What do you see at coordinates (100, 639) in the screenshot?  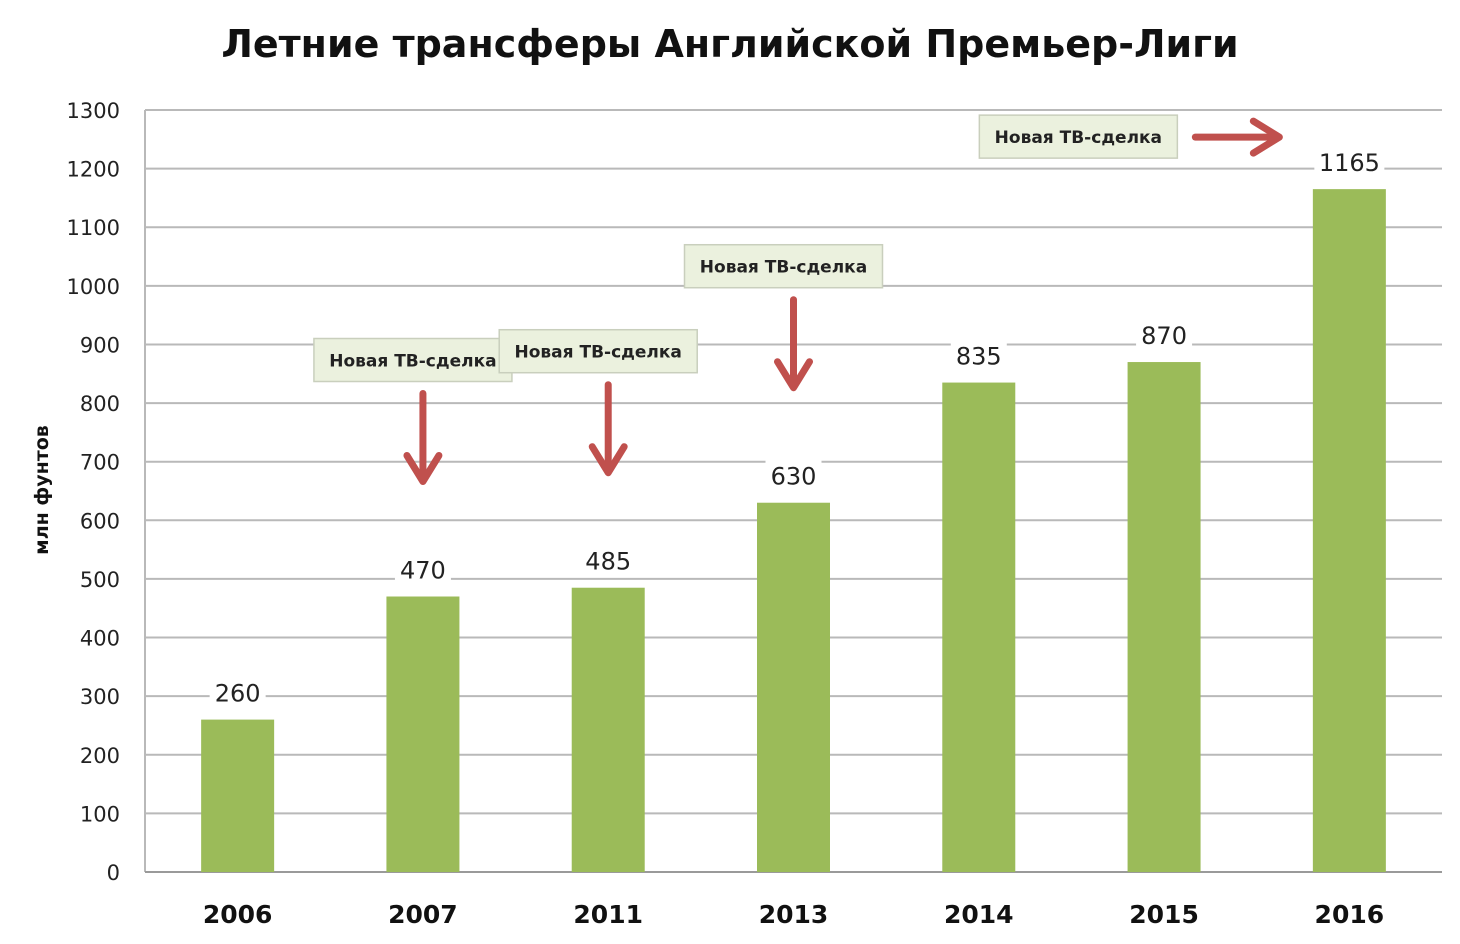 I see `y-tick-label: 400` at bounding box center [100, 639].